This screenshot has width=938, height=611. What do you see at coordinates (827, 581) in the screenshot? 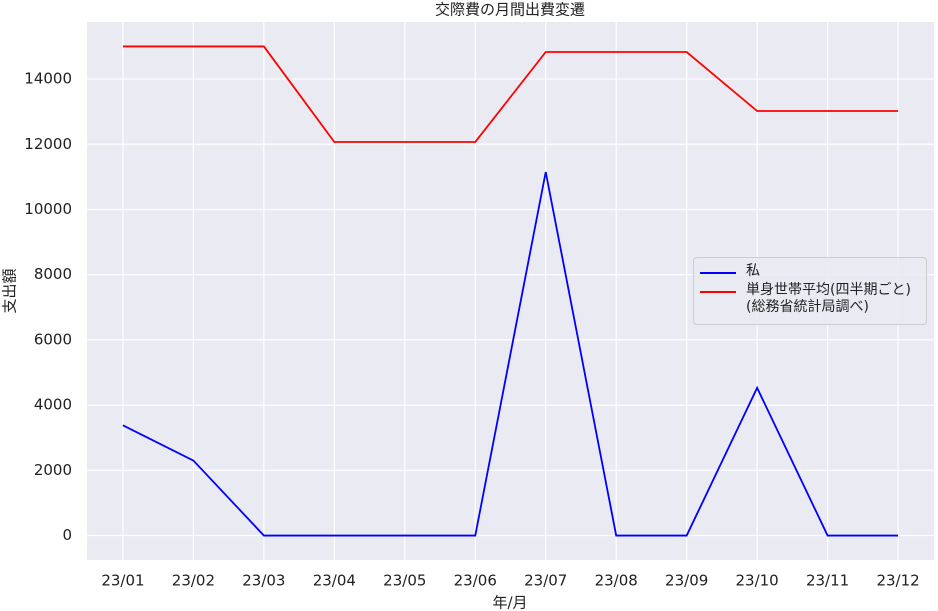
I see `x-tick-label: 23/11` at bounding box center [827, 581].